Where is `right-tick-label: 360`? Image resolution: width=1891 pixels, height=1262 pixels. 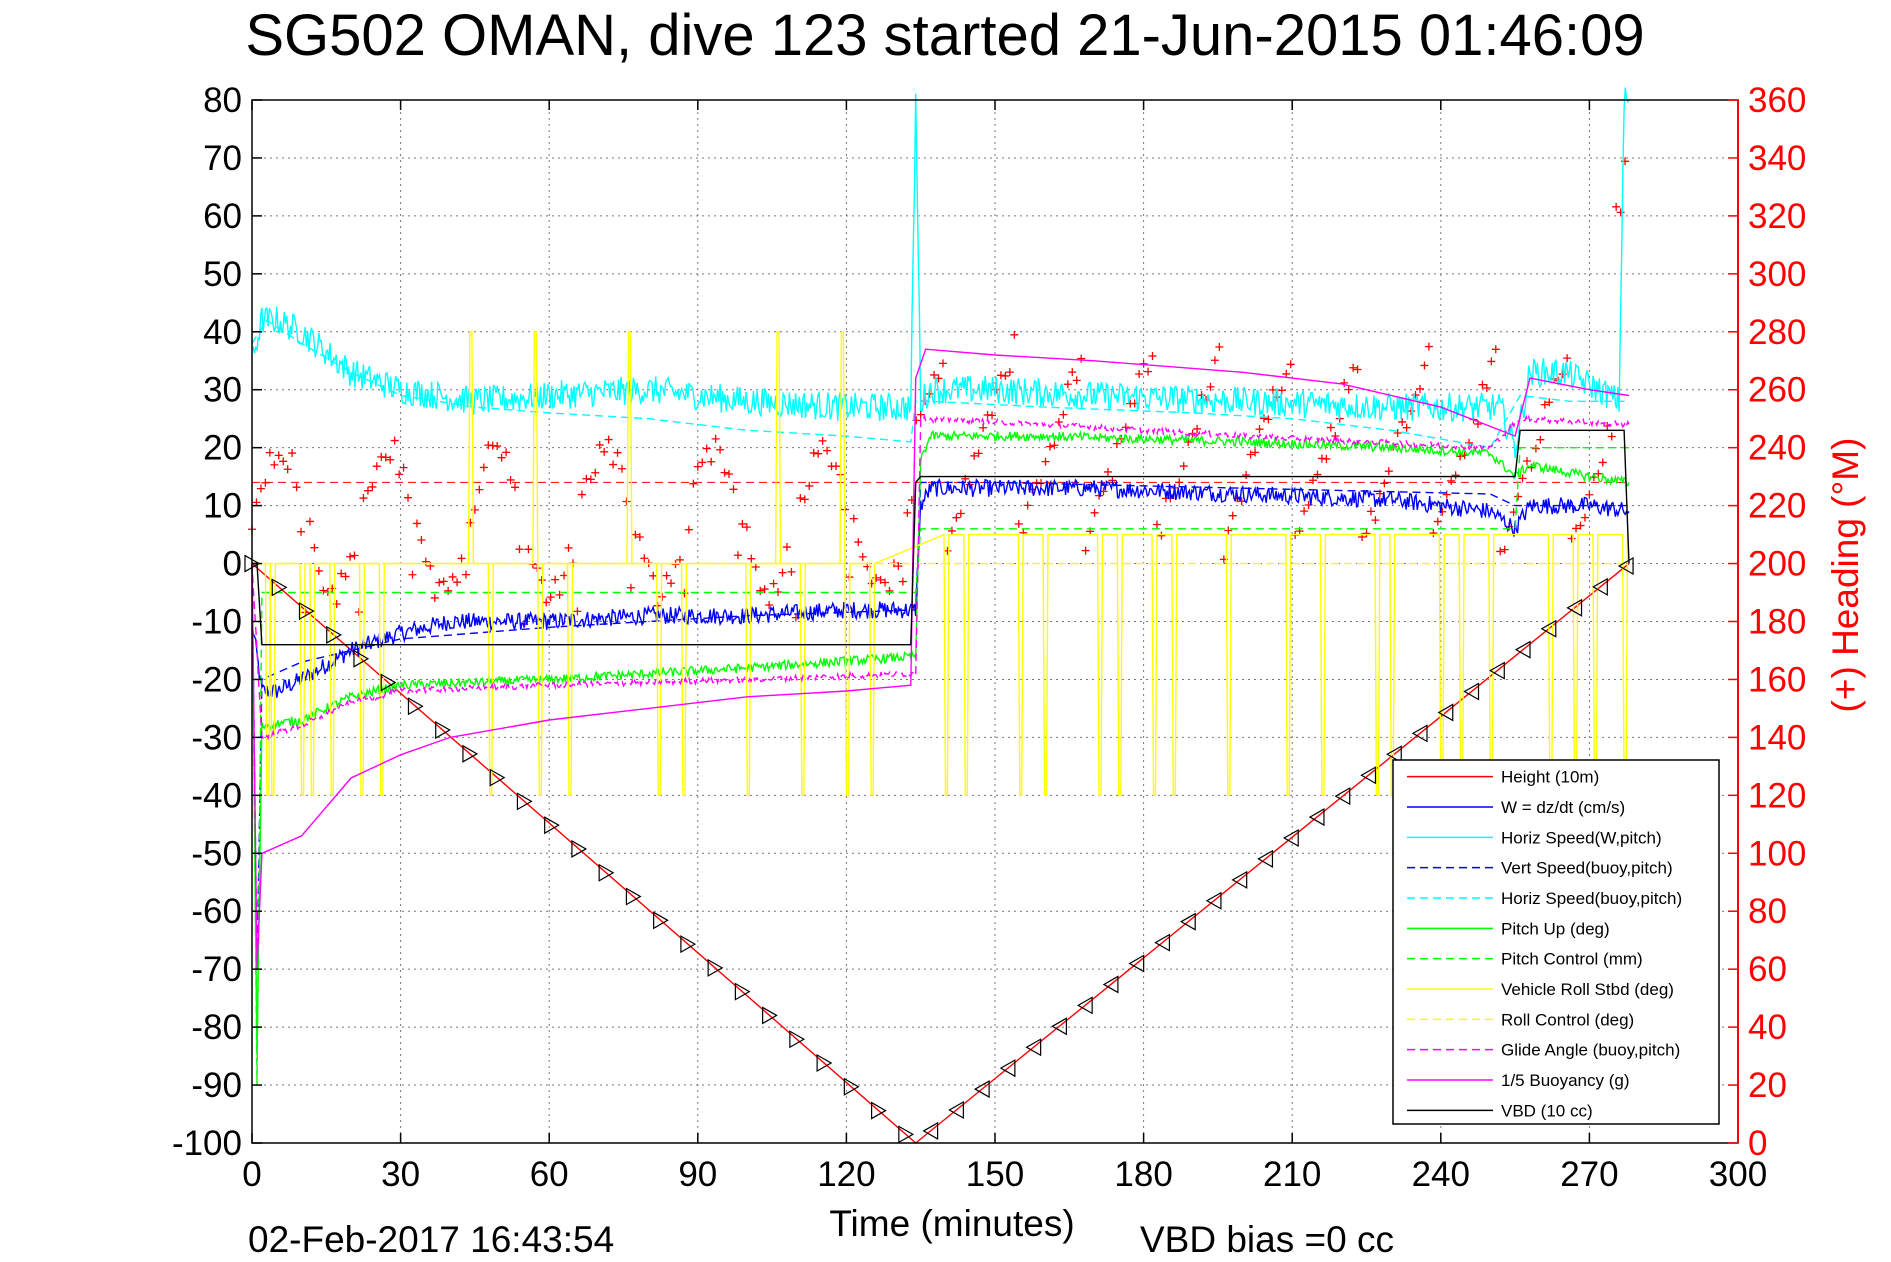
right-tick-label: 360 is located at coordinates (1777, 100).